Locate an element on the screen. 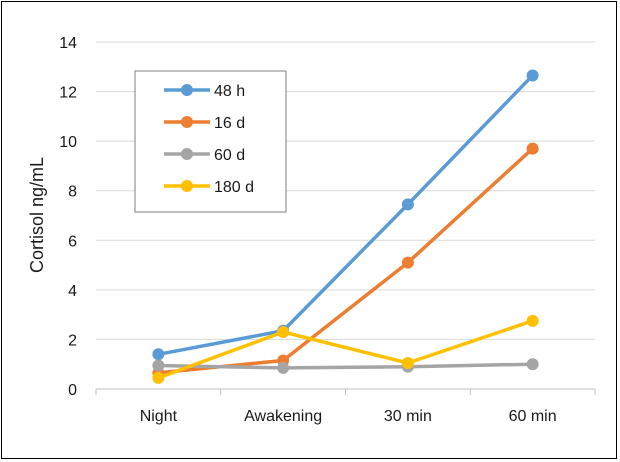 The image size is (620, 462). y-tick-label: 8 is located at coordinates (72, 192).